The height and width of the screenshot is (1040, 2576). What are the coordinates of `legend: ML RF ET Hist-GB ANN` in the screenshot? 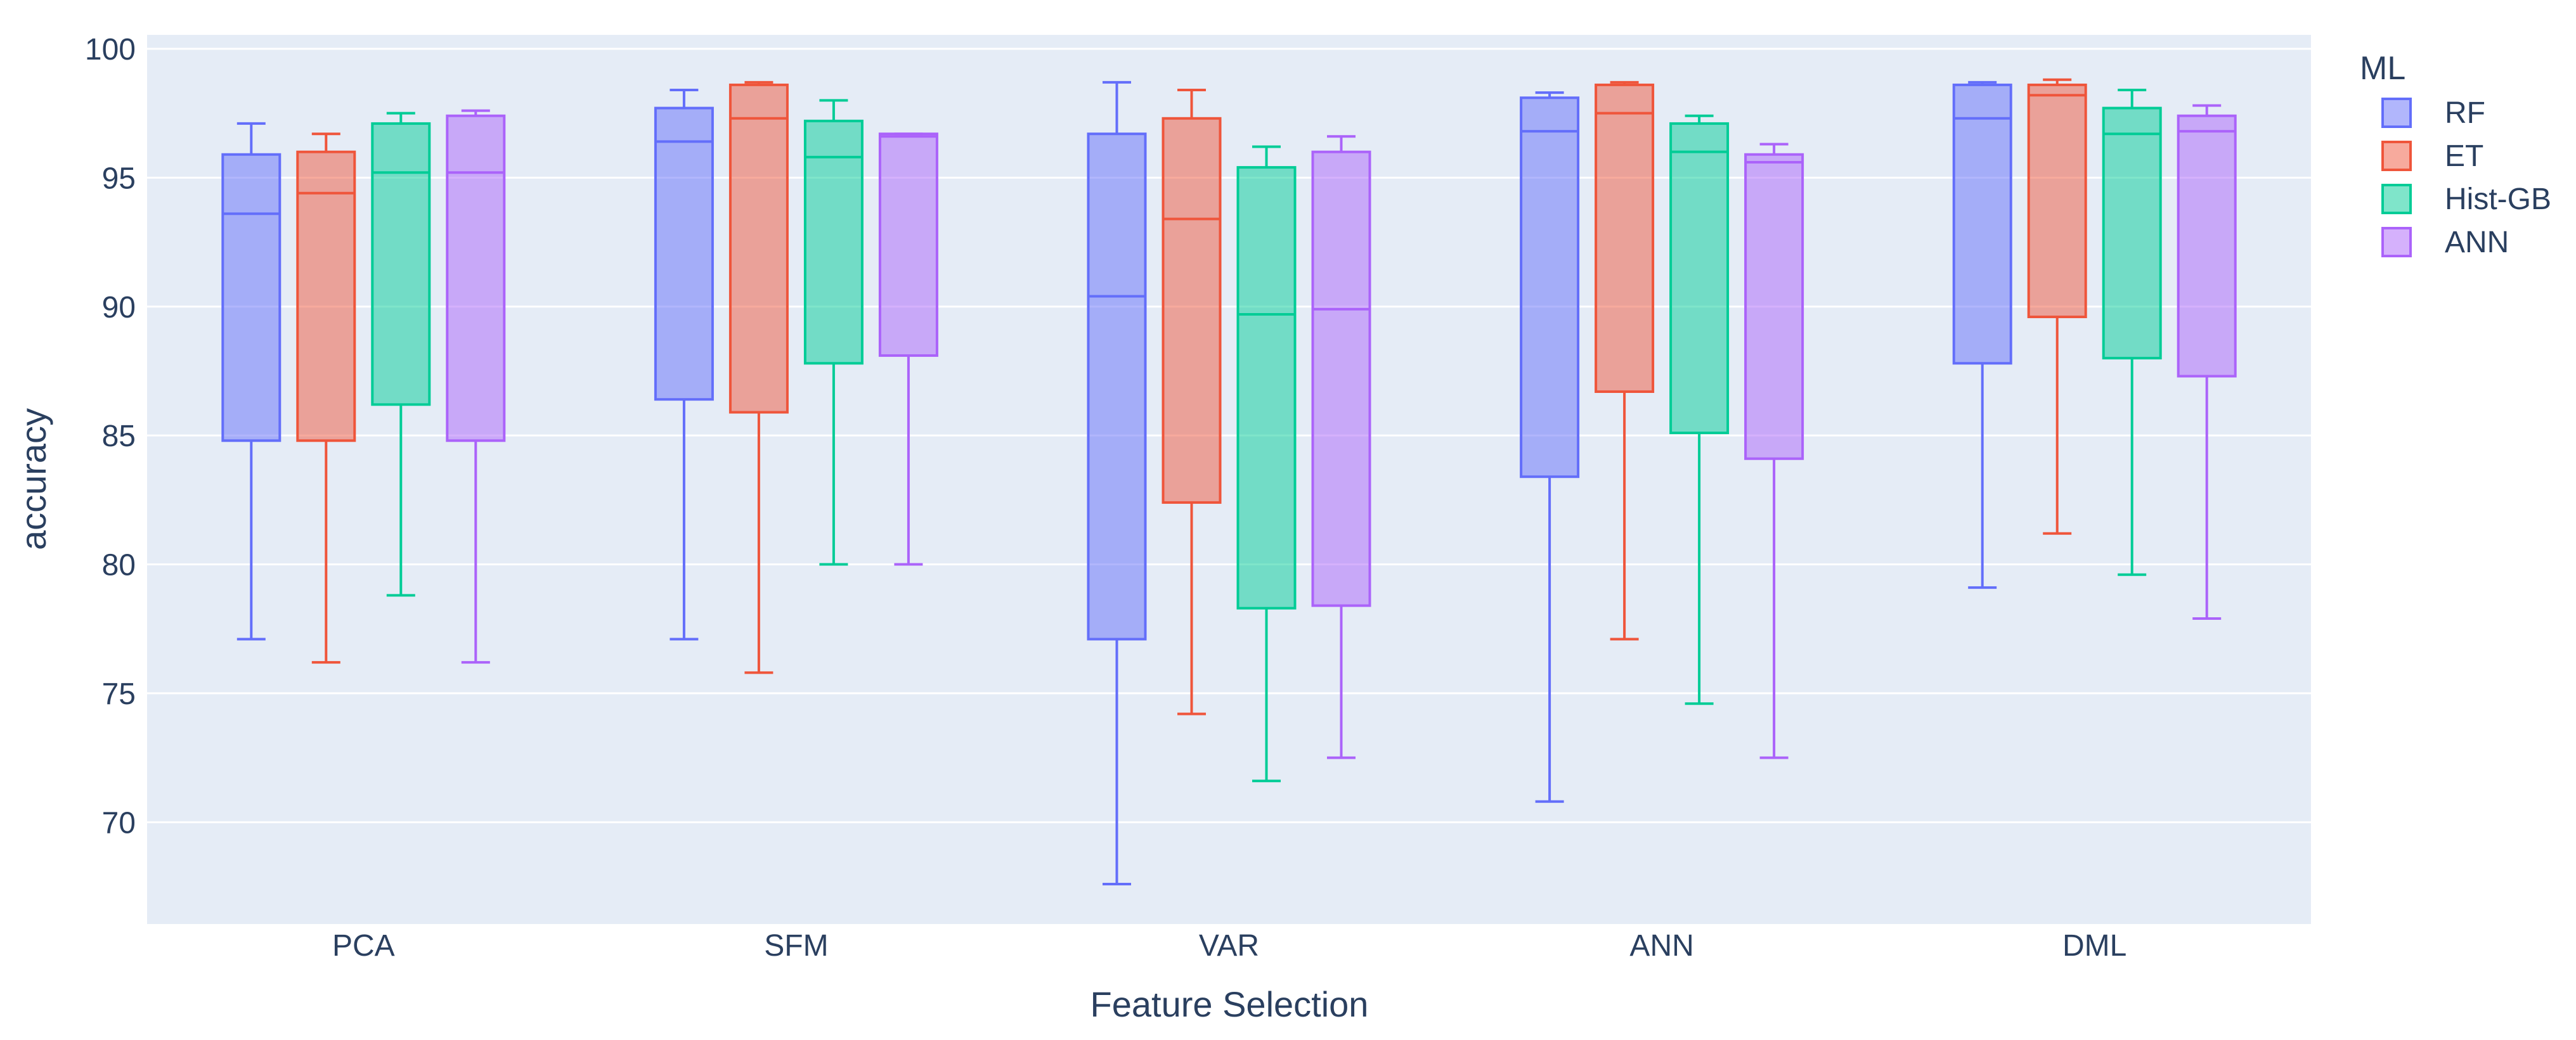 It's located at (2455, 156).